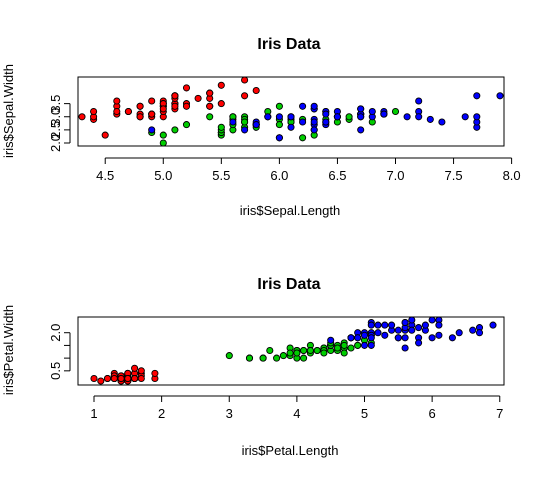 The width and height of the screenshot is (545, 486). I want to click on y-axis: 0.5 2.0, so click(59, 352).